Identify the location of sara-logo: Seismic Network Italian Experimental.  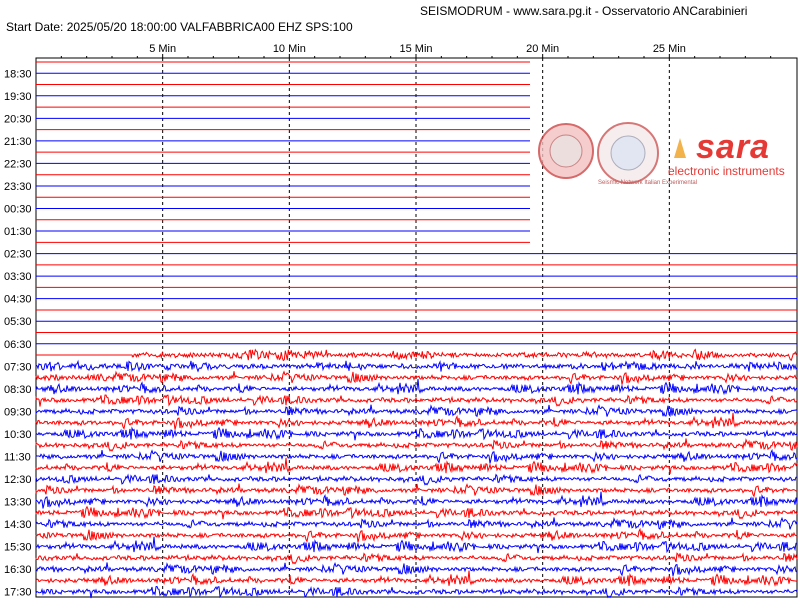
(664, 153).